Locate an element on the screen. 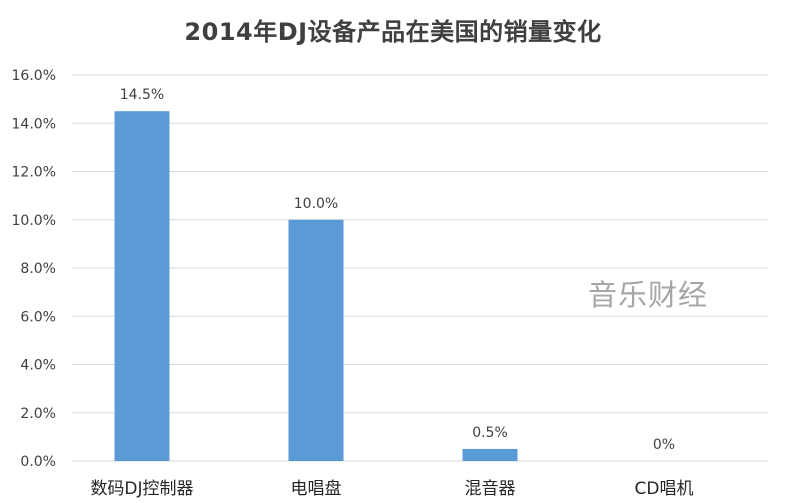 Image resolution: width=786 pixels, height=503 pixels. y-tick-label: 0.0% is located at coordinates (38, 462).